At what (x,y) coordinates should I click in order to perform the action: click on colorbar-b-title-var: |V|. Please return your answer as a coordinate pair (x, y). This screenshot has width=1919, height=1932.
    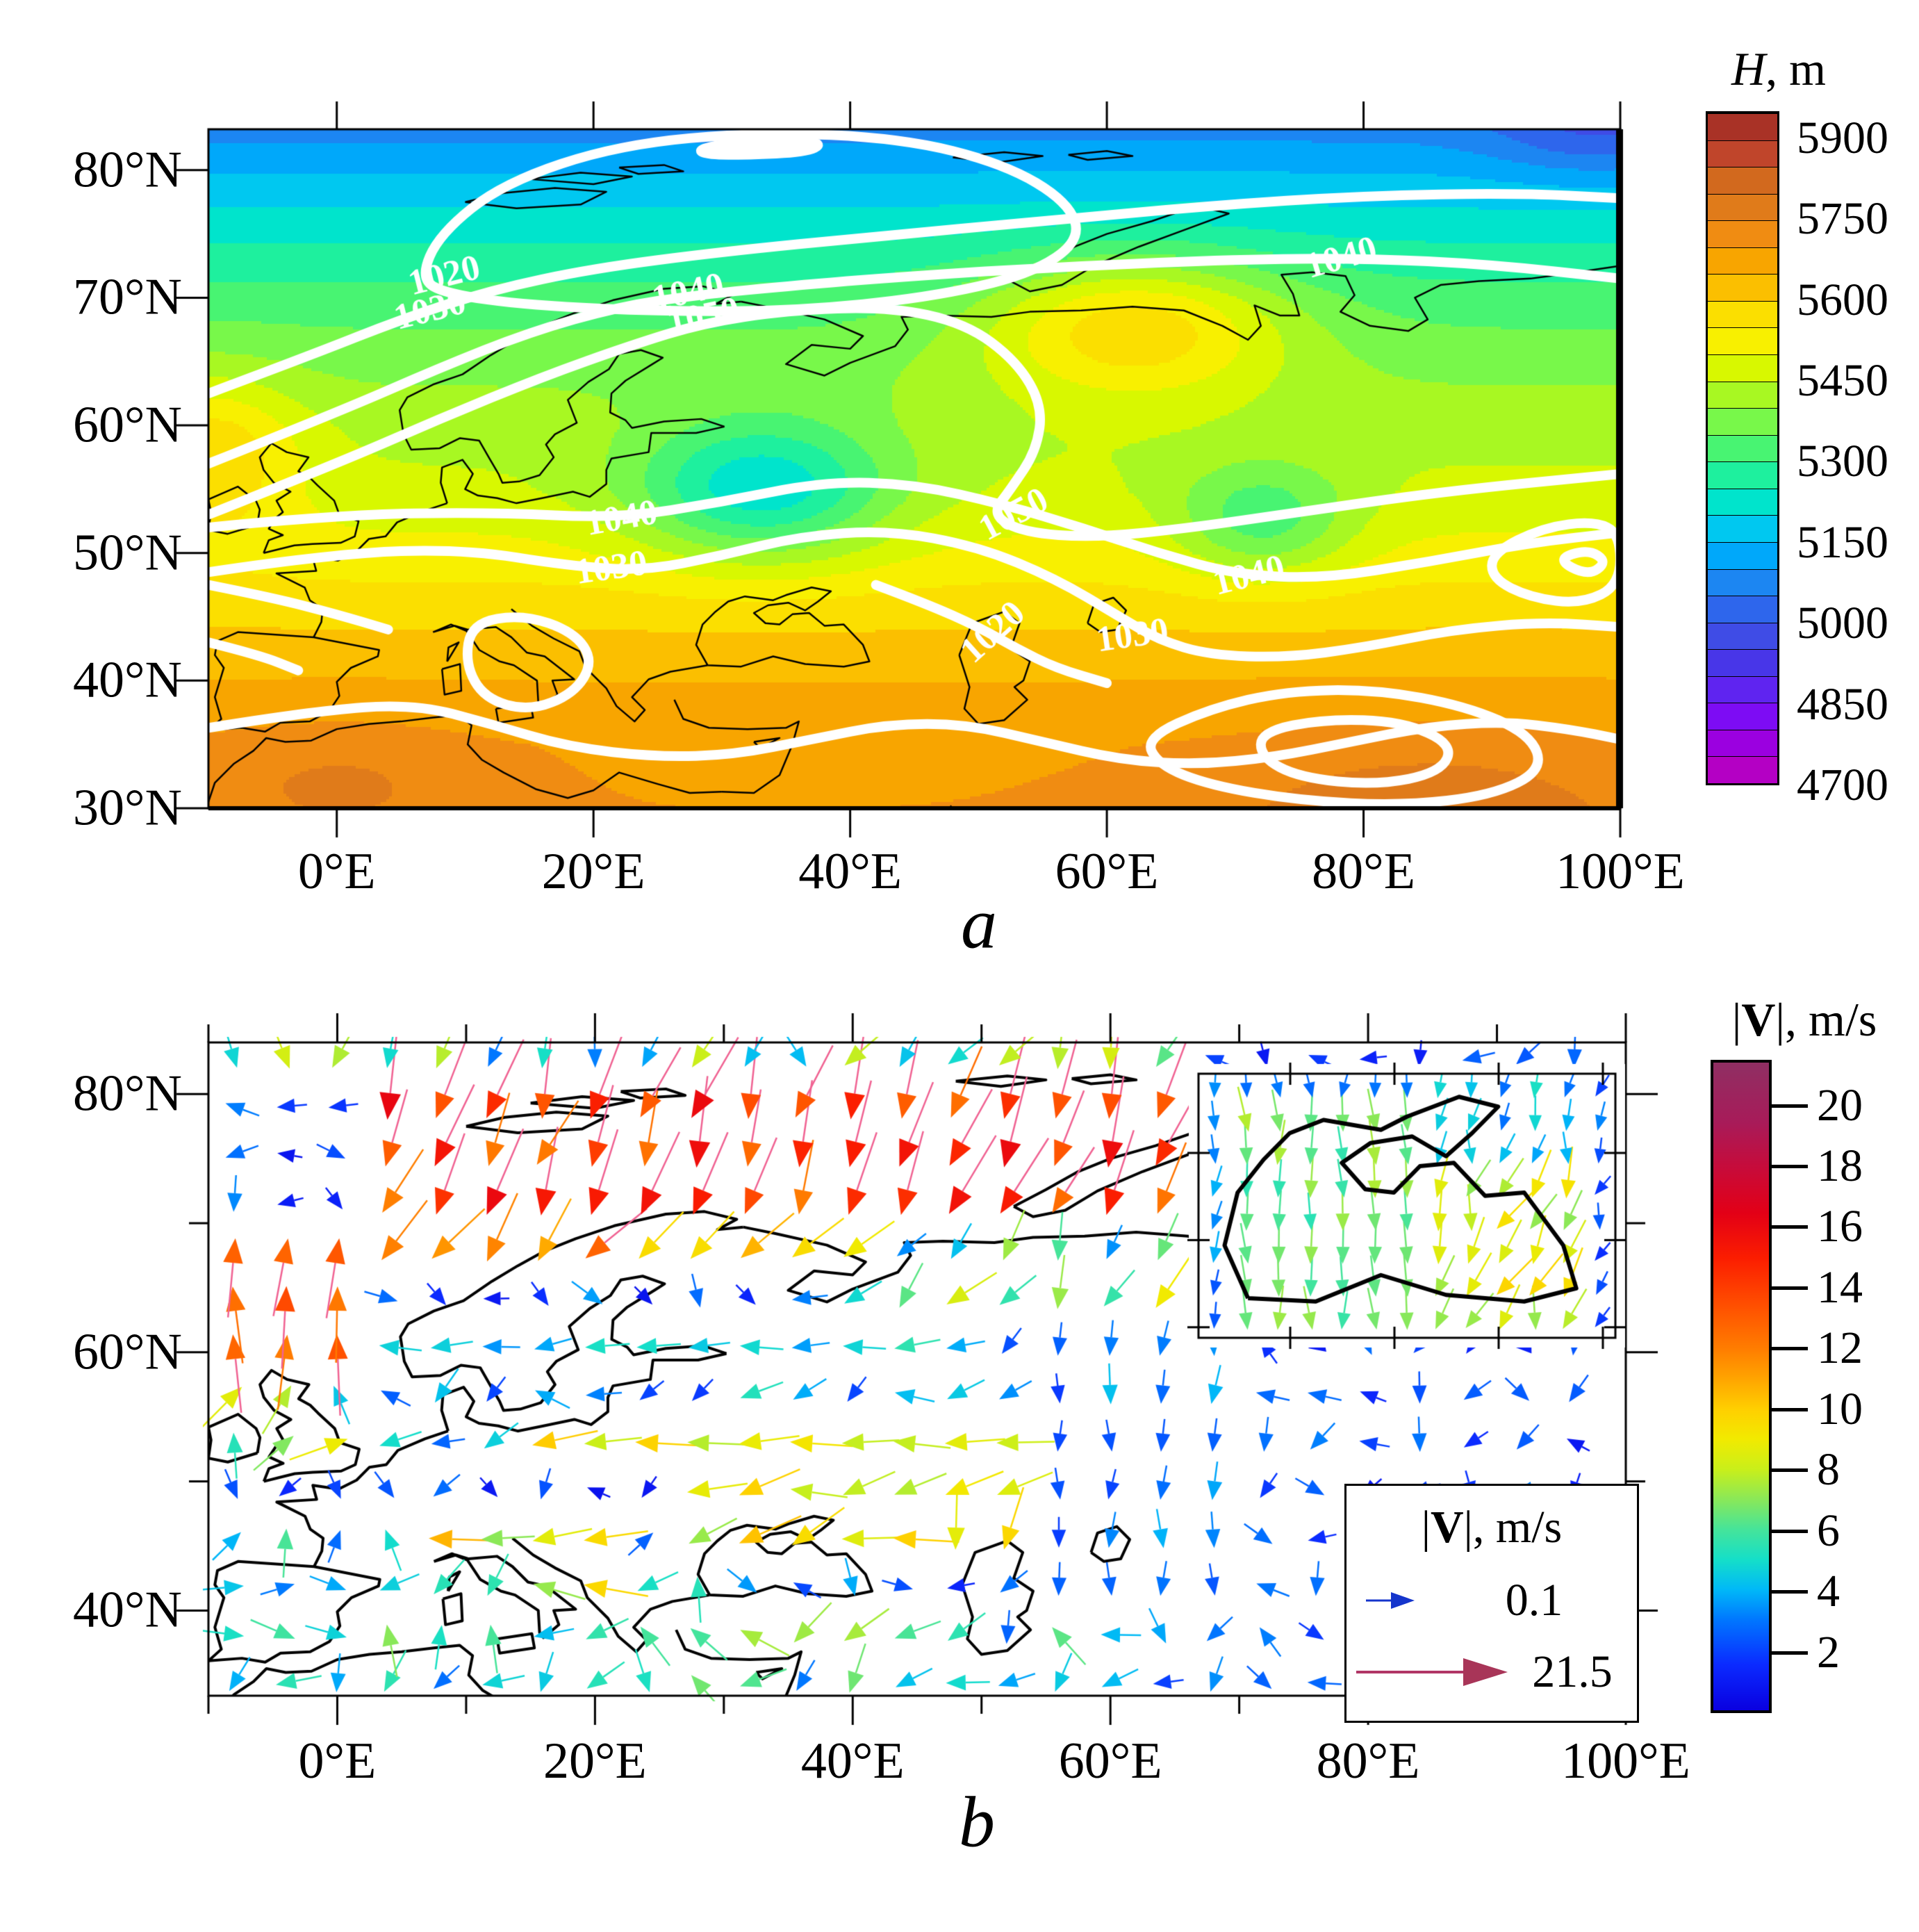
    Looking at the image, I should click on (1759, 1019).